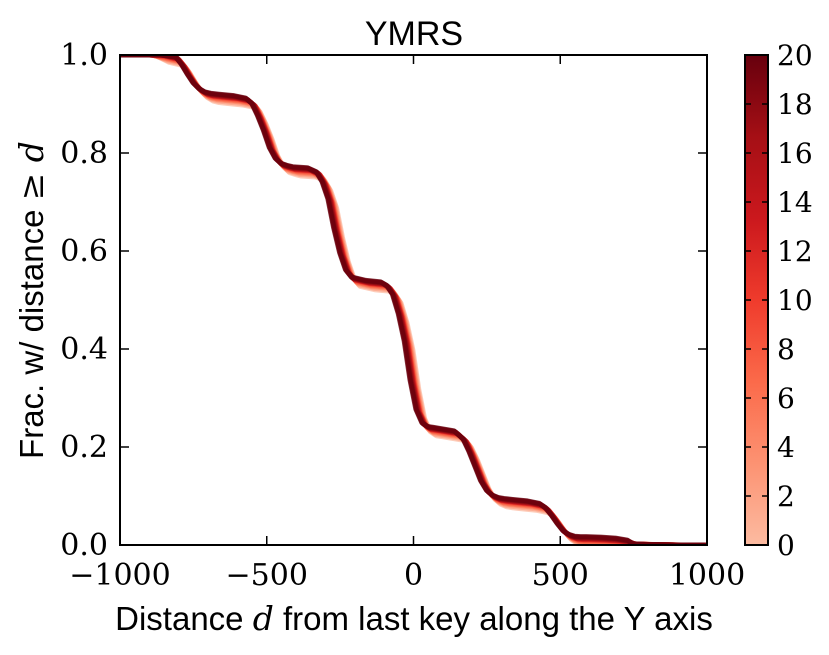  I want to click on colorbar-tick-label: 2, so click(786, 496).